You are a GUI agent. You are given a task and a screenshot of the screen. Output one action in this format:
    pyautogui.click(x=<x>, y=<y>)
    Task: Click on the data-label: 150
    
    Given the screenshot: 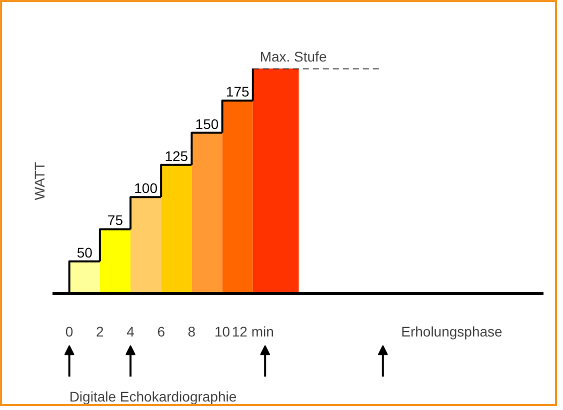 What is the action you would take?
    pyautogui.click(x=207, y=124)
    